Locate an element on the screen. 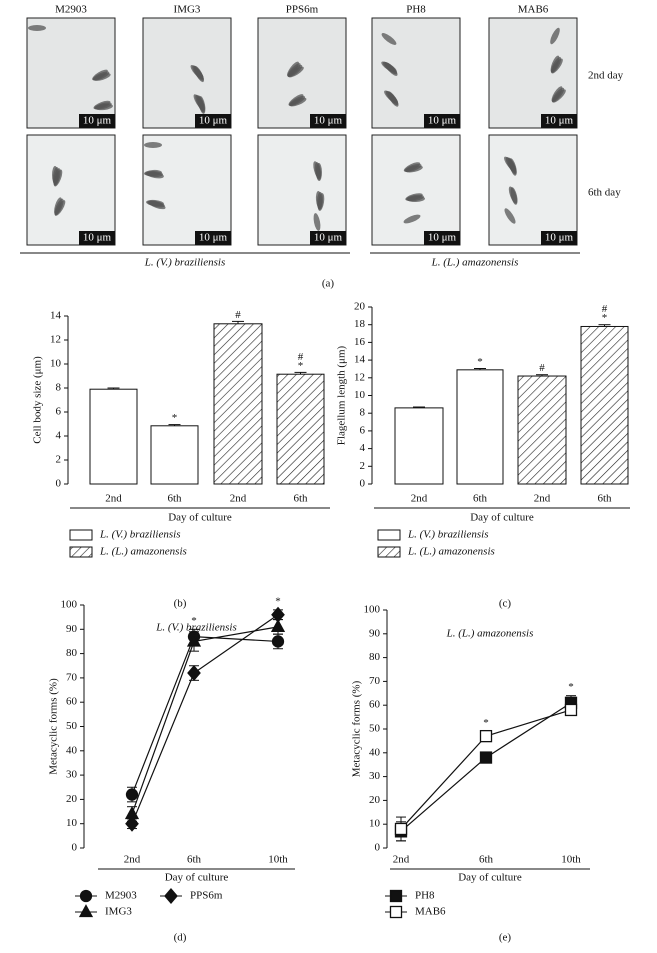 Image resolution: width=657 pixels, height=953 pixels. y-tick-label: 2 is located at coordinates (363, 466).